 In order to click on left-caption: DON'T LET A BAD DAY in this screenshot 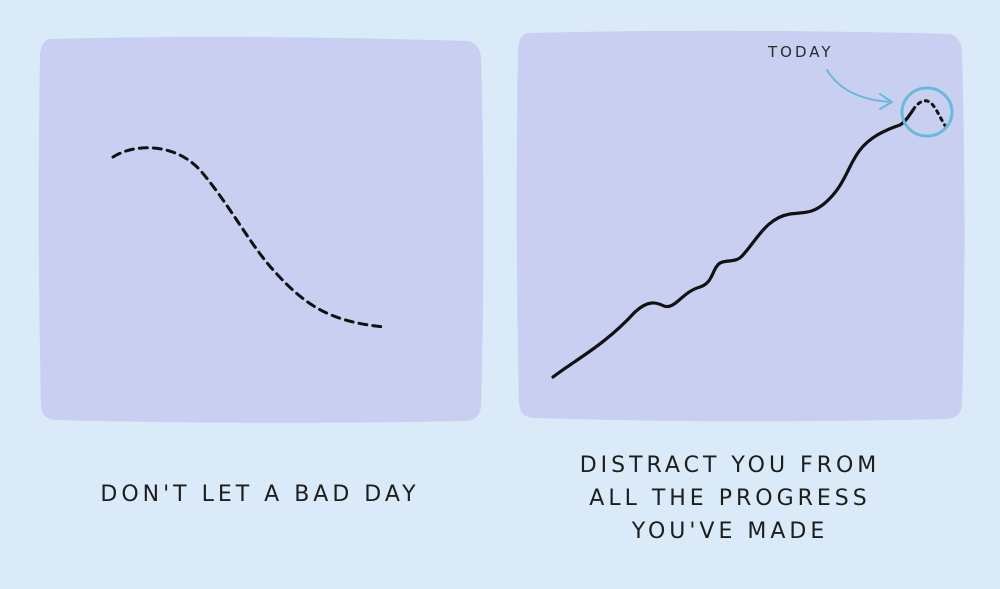, I will do `click(260, 494)`.